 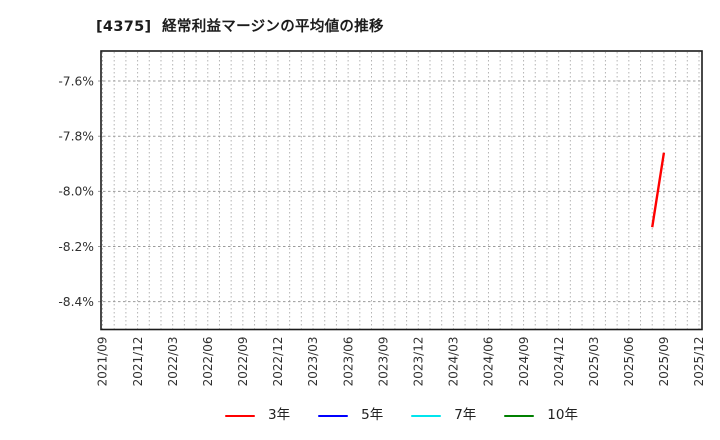 I want to click on legend-label: 3年, so click(x=279, y=415).